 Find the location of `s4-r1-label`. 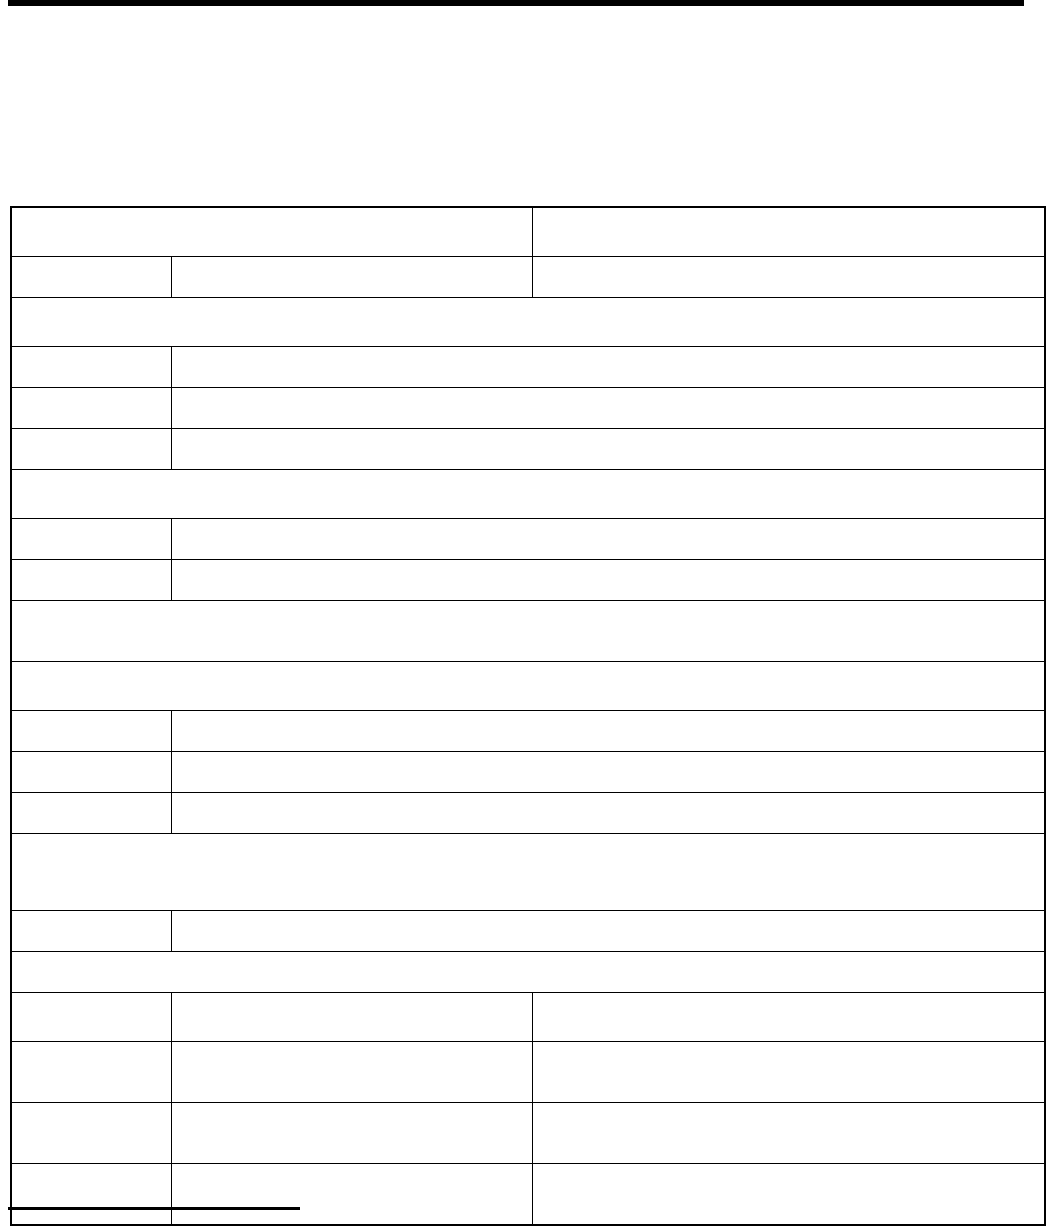

s4-r1-label is located at coordinates (91, 731).